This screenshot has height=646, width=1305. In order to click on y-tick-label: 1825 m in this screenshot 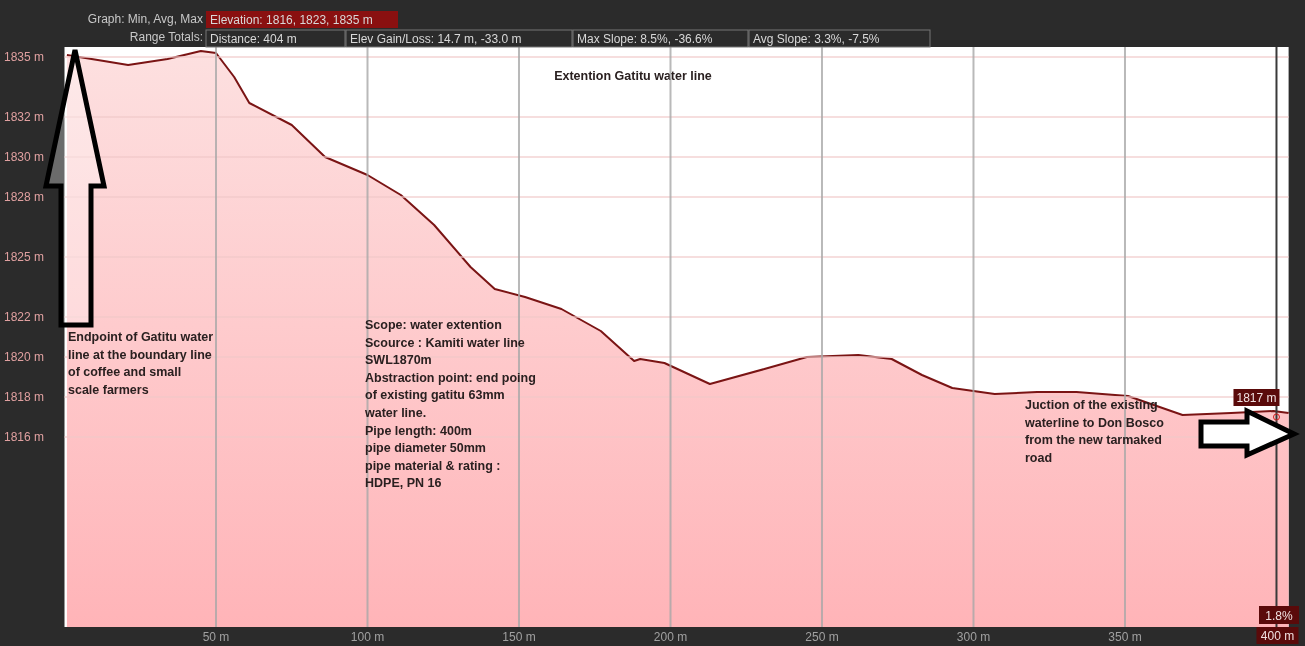, I will do `click(24, 257)`.